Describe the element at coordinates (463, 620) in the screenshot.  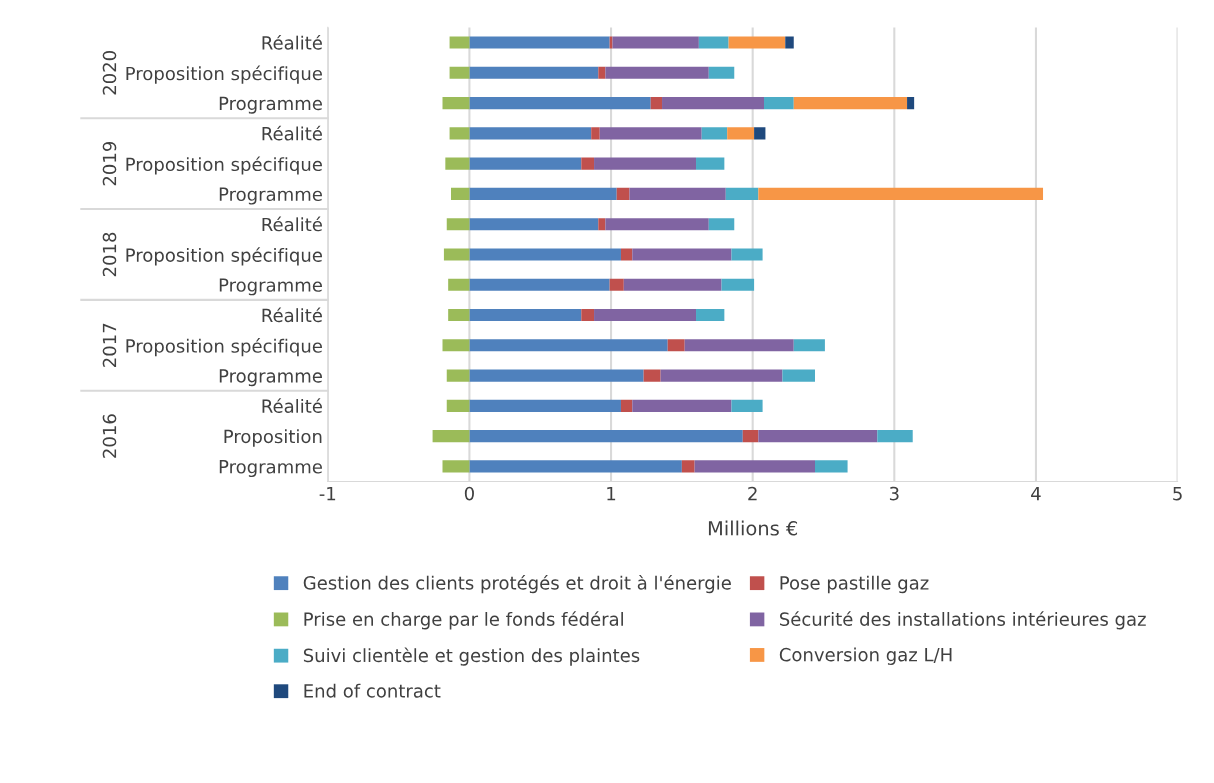
I see `legend-label: Prise en charge par le fonds fédéral` at that location.